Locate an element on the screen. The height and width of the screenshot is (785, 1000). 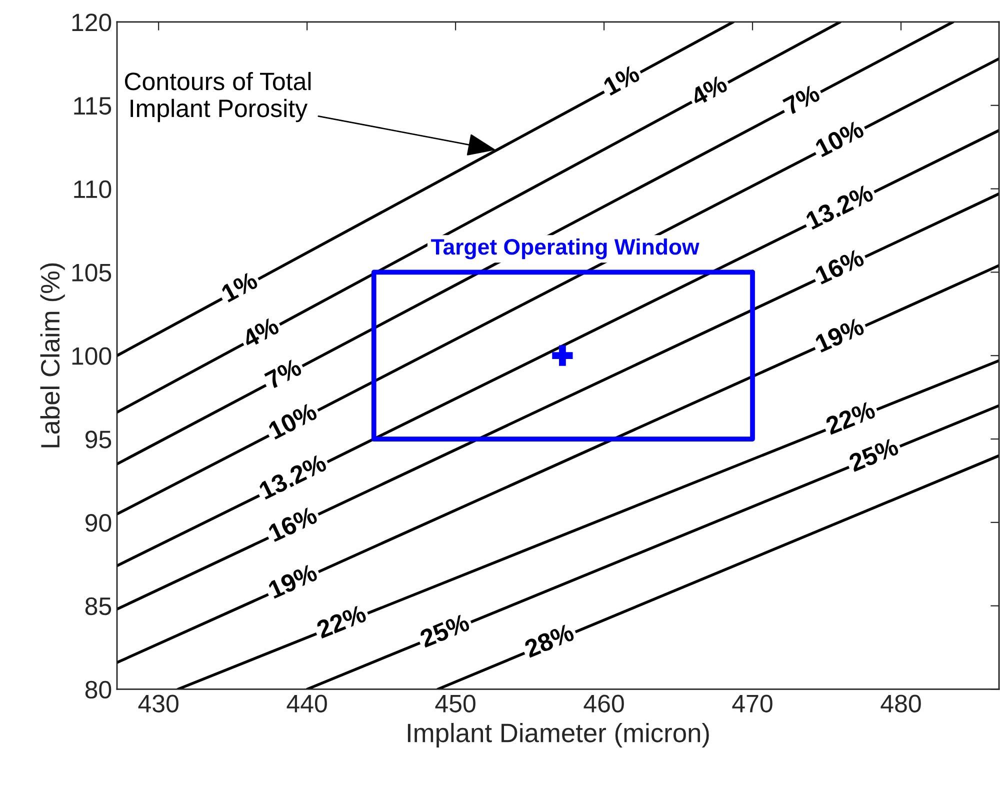
x-tick-label: 470 is located at coordinates (752, 703).